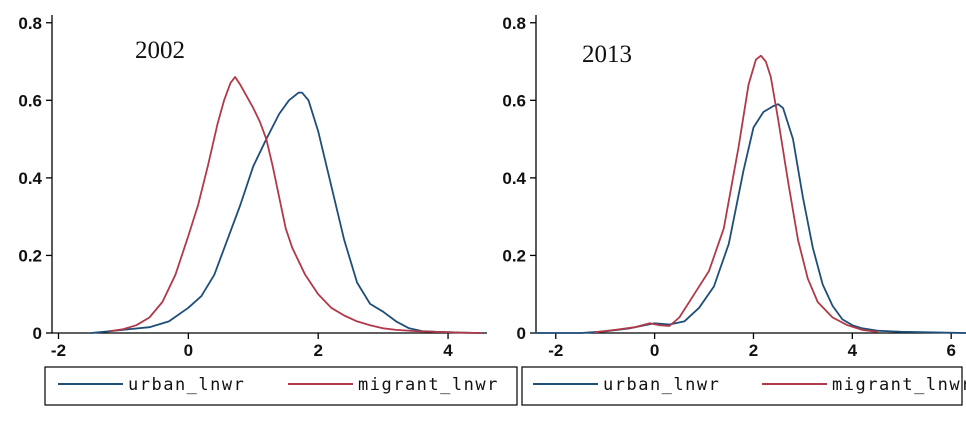  What do you see at coordinates (607, 54) in the screenshot?
I see `chart-title: 2013` at bounding box center [607, 54].